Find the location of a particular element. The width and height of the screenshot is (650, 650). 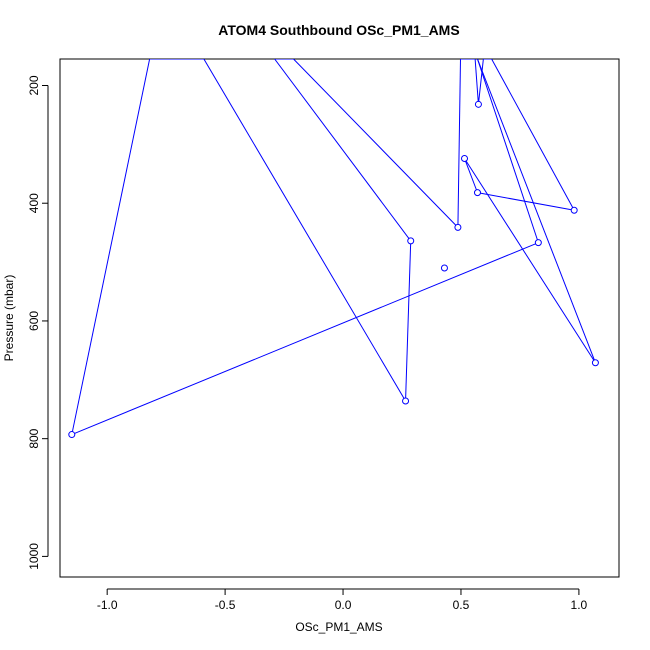

chart-title: ATOM4 Southbound OSc_PM1_AMS is located at coordinates (338, 30).